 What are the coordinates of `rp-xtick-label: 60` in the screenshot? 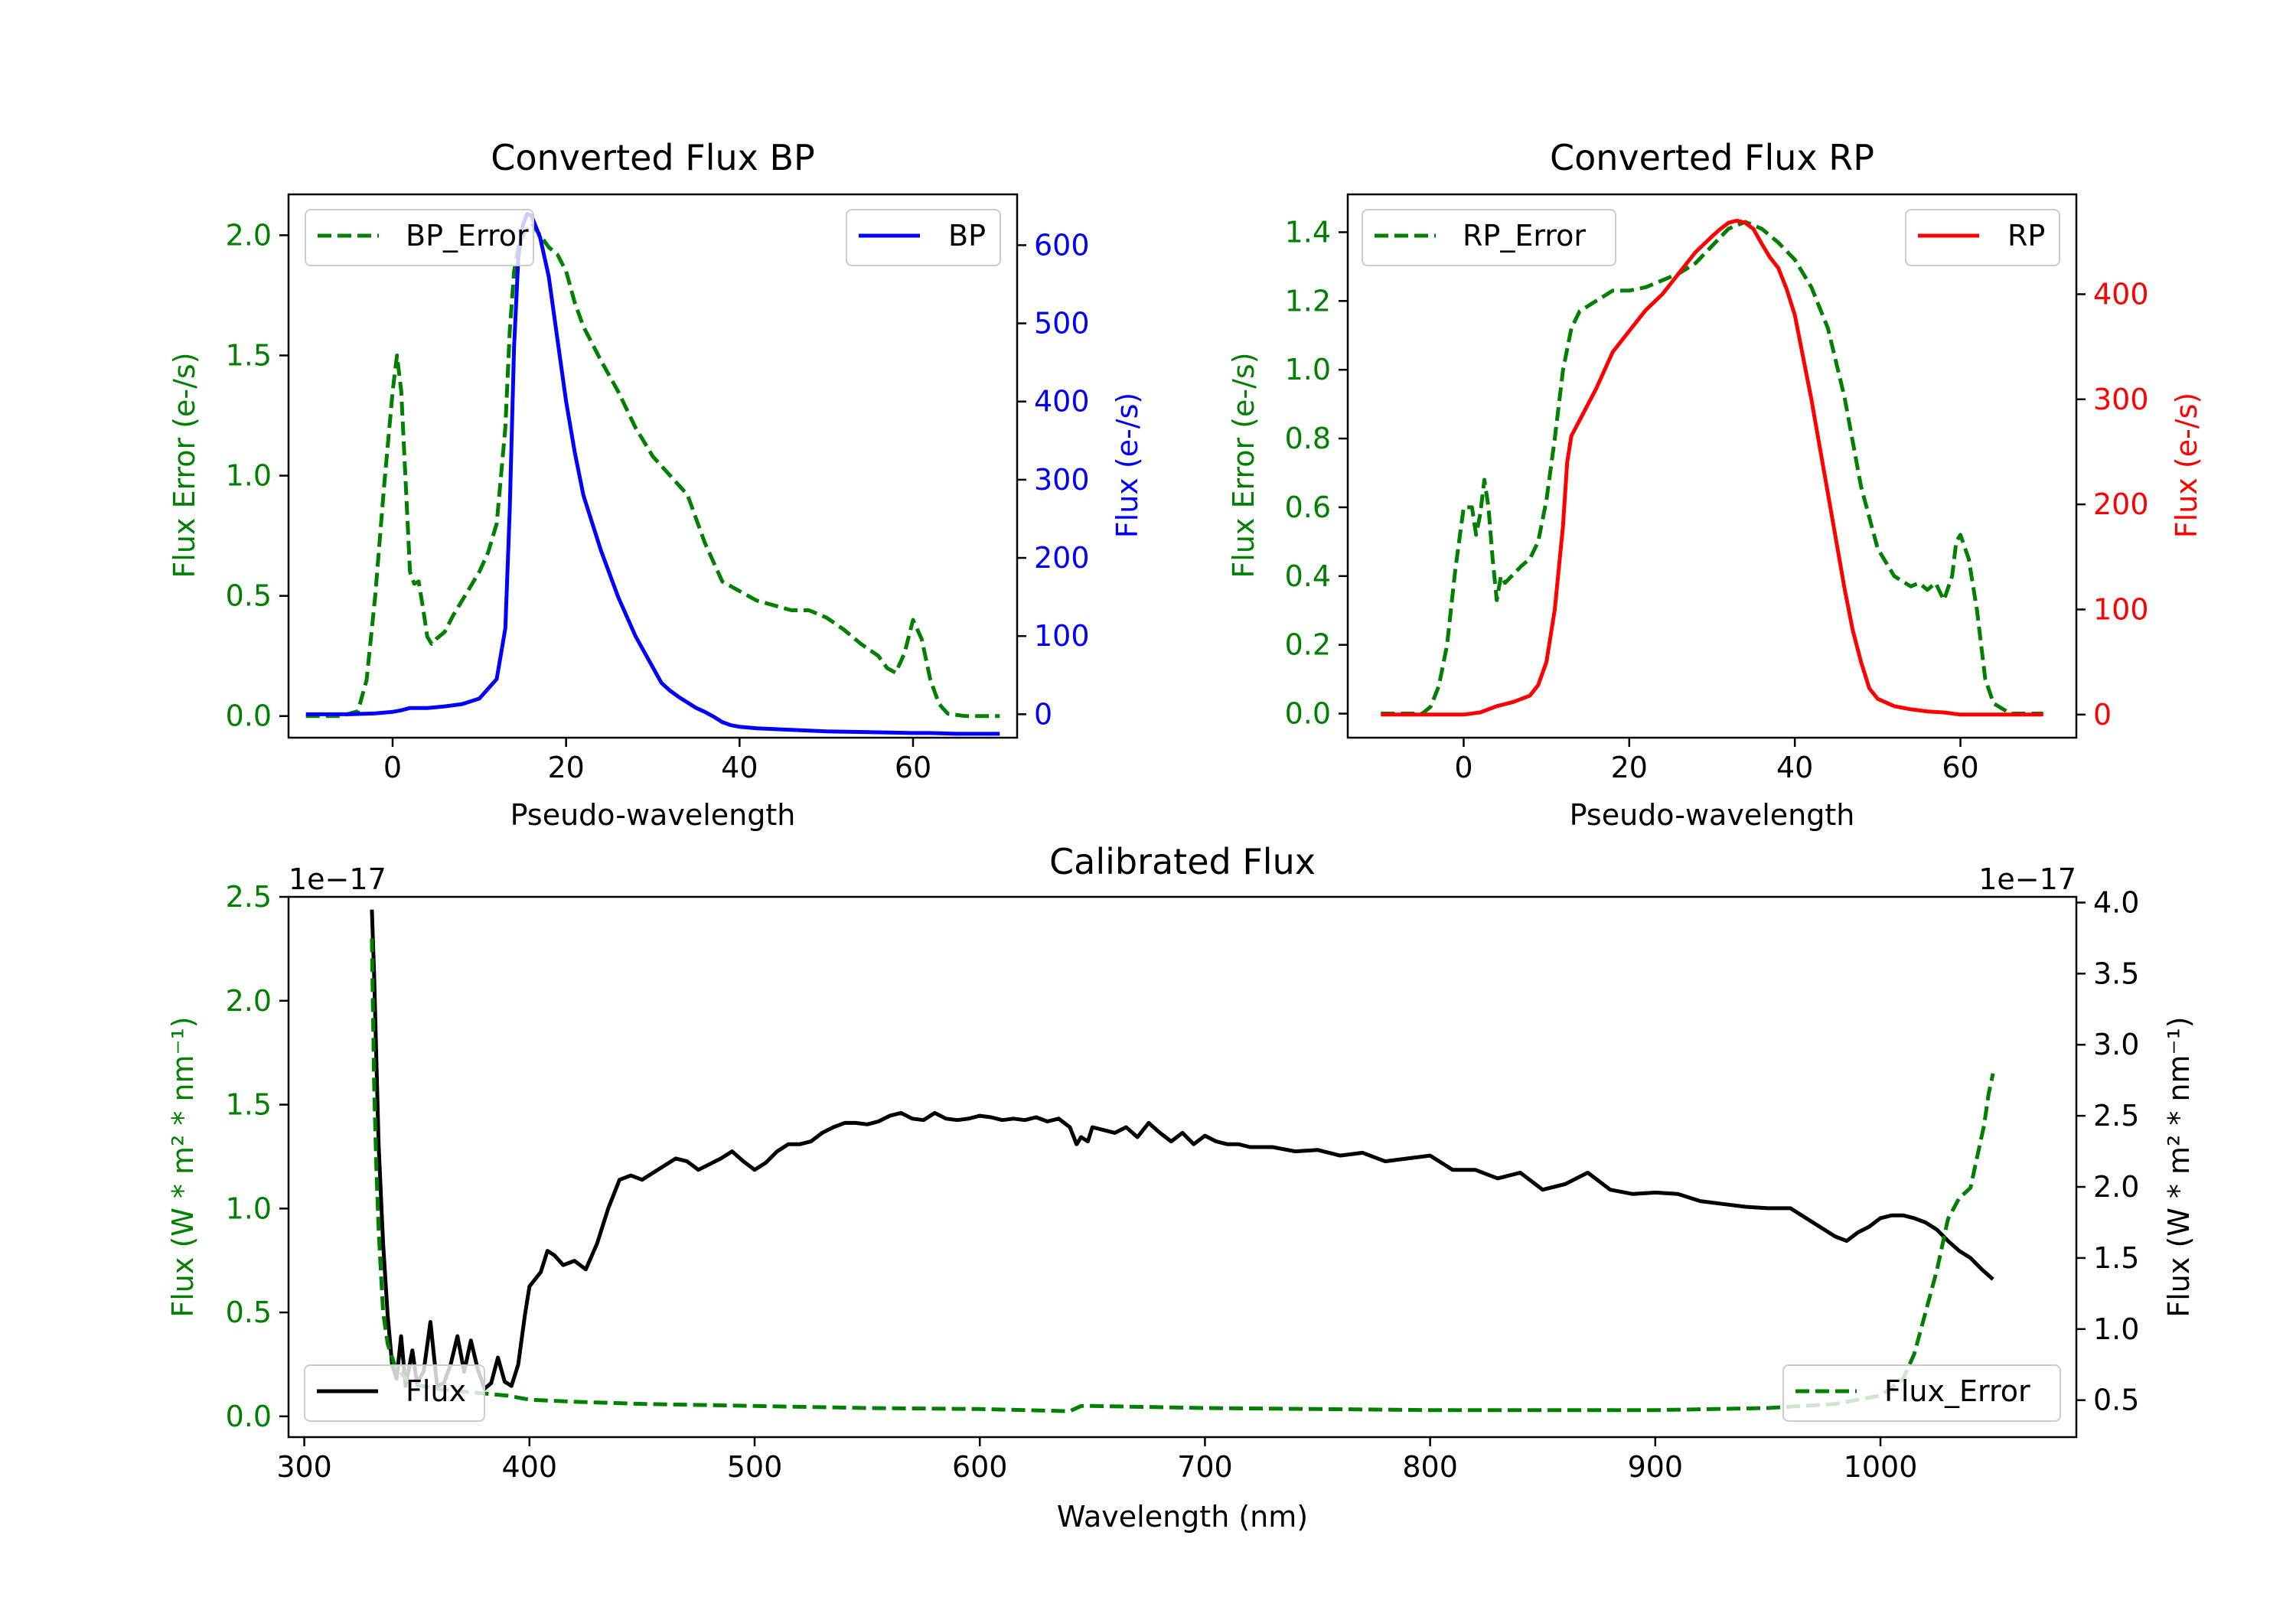 It's located at (1960, 767).